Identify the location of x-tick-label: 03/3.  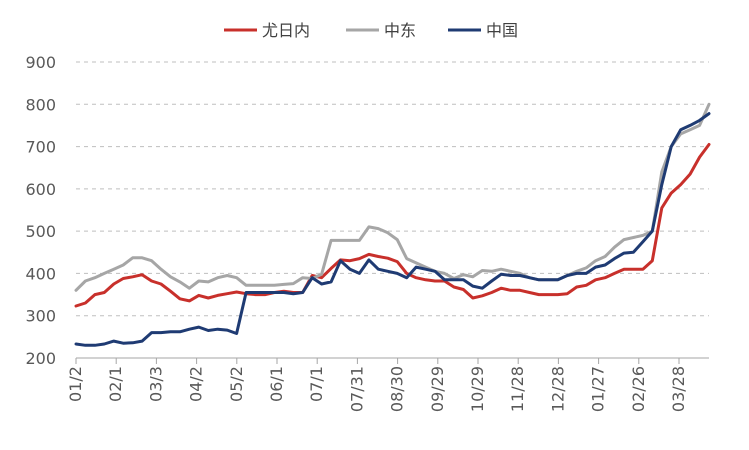
(155, 384).